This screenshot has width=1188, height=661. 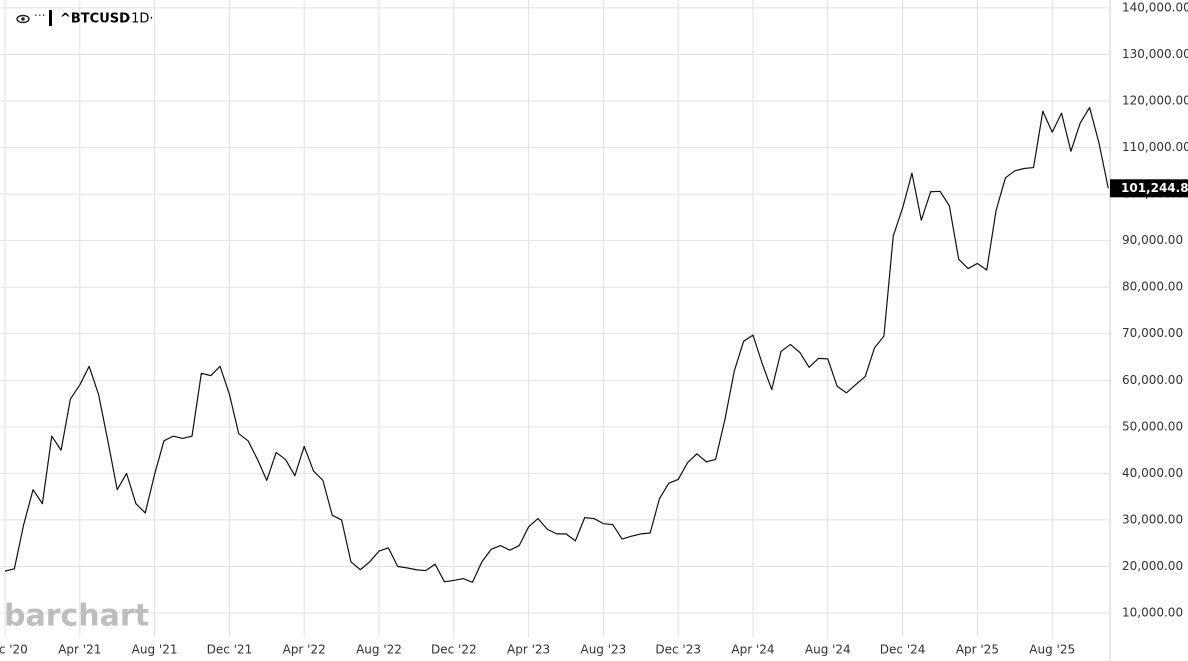 I want to click on y-tick-label: 20,000.00, so click(x=1152, y=566).